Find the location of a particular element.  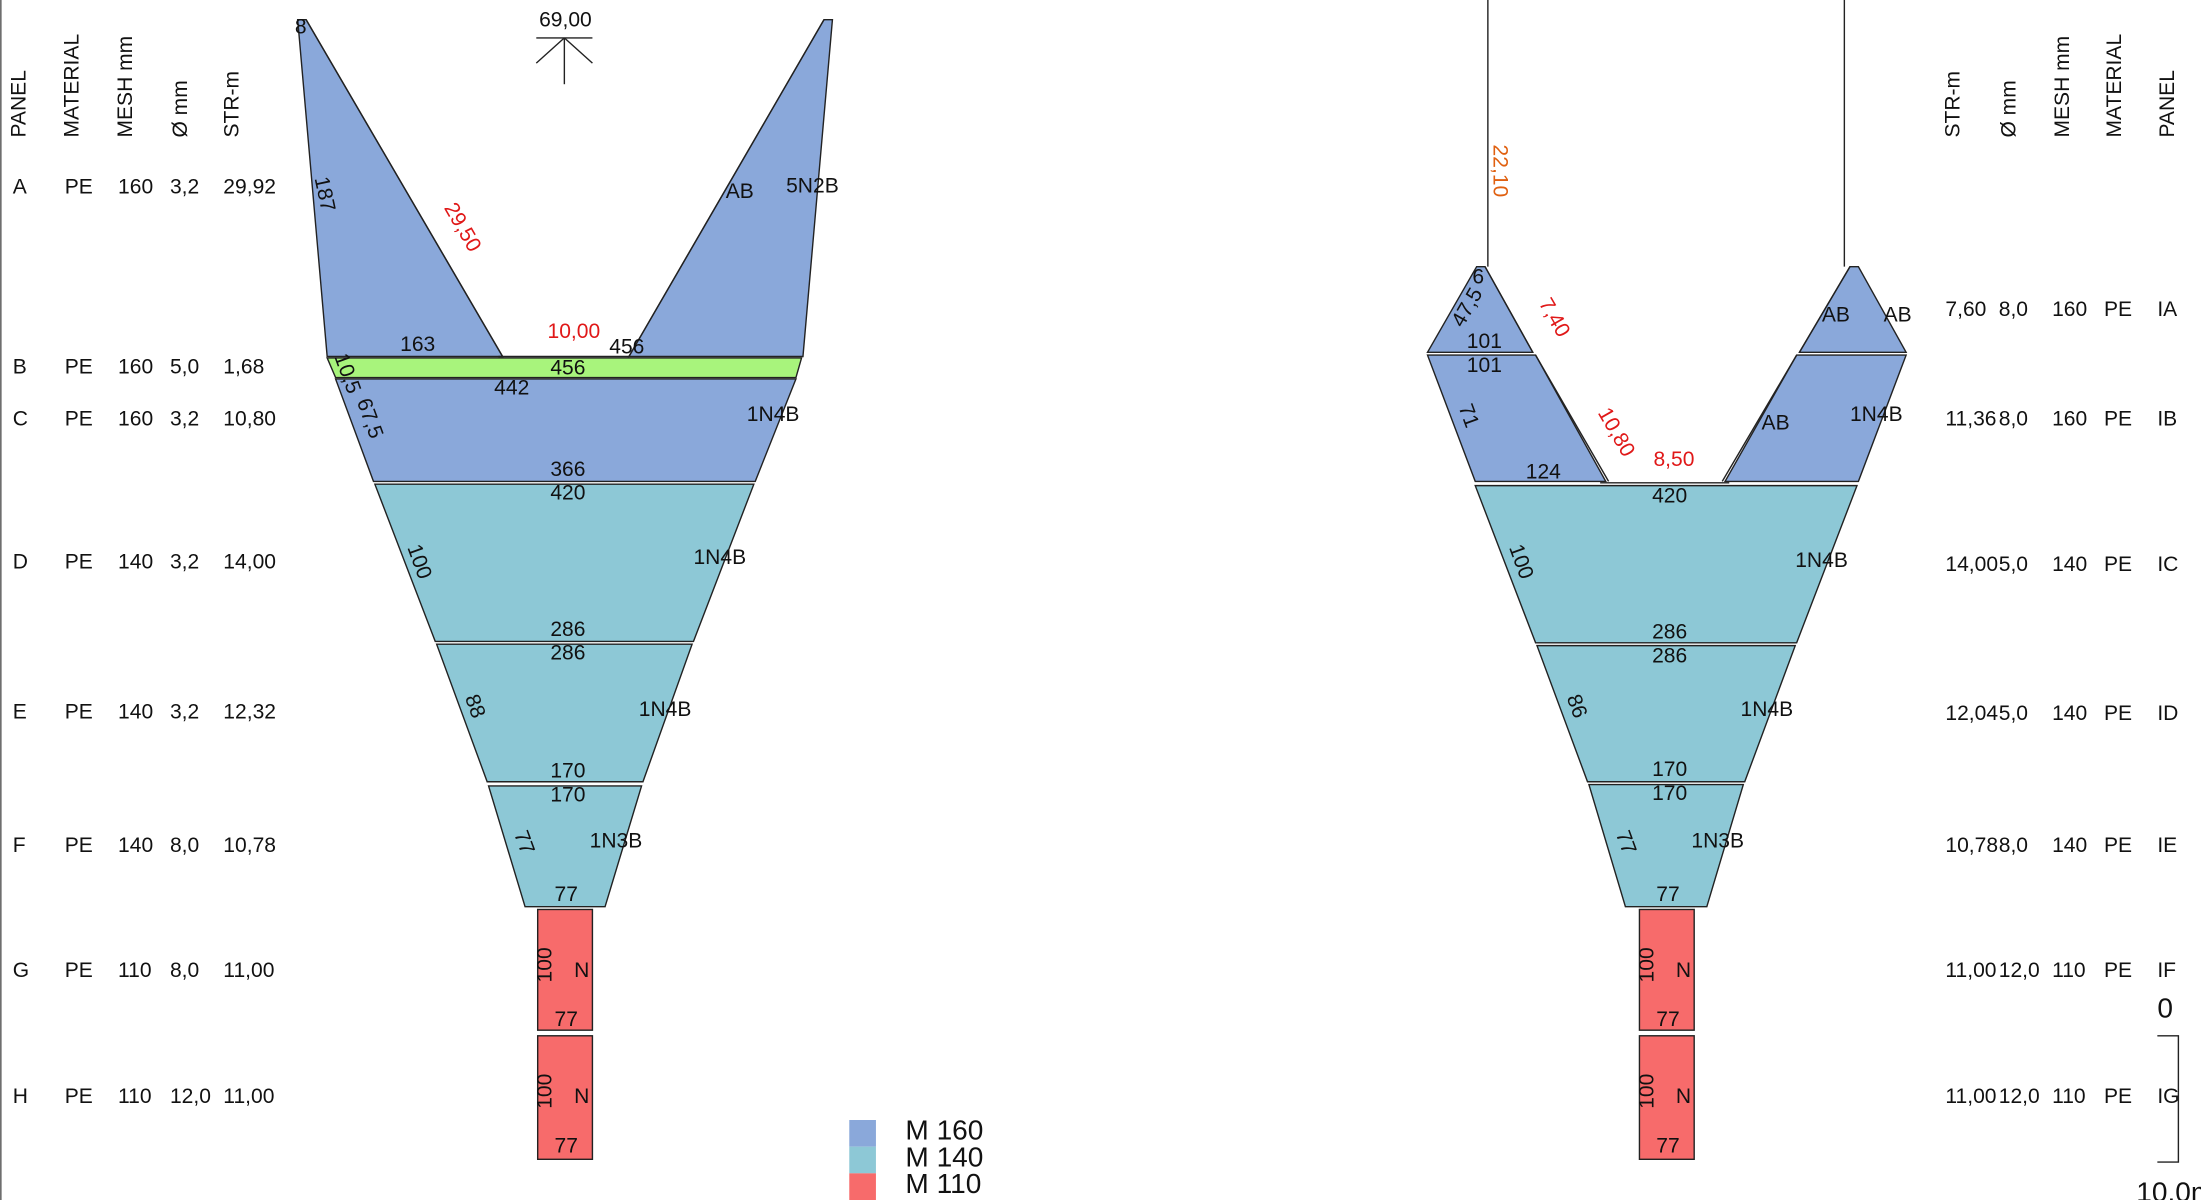

left-table-cell-r3-c2: 140 is located at coordinates (135, 561).